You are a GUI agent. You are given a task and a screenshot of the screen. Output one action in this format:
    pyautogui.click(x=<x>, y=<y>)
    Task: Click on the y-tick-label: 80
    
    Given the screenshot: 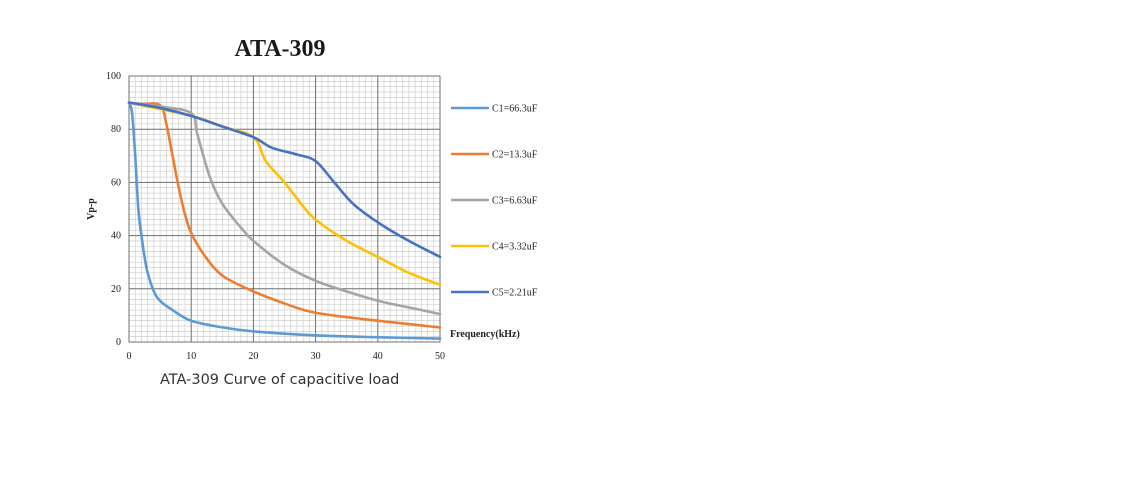 What is the action you would take?
    pyautogui.click(x=116, y=129)
    